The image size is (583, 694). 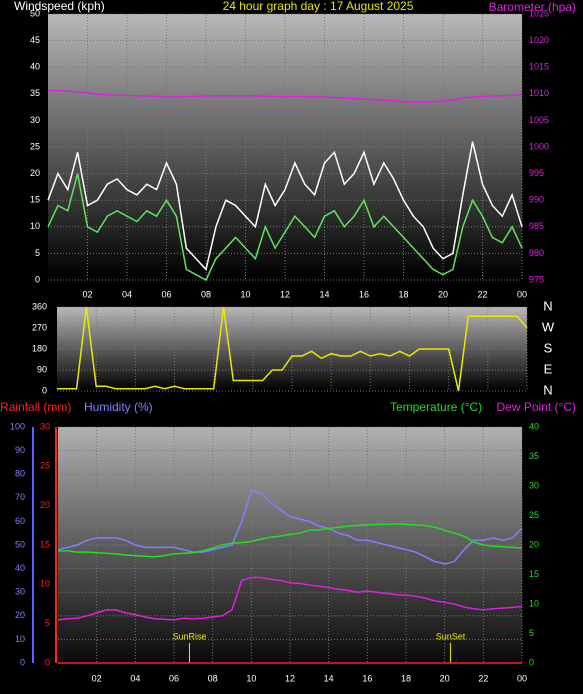 I want to click on y2-tick-label: 1025, so click(x=539, y=13).